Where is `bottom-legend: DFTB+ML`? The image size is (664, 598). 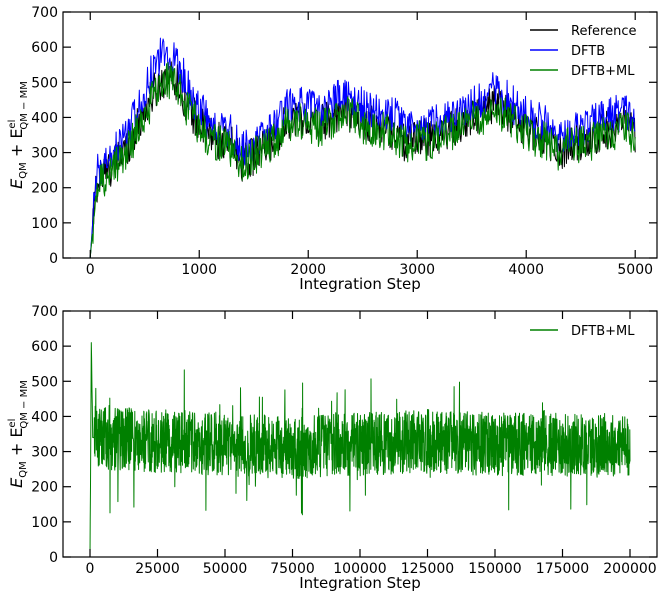
bottom-legend: DFTB+ML is located at coordinates (582, 331).